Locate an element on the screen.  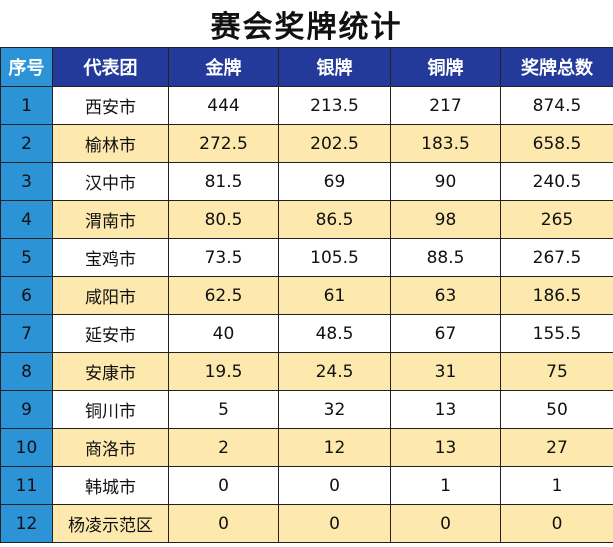
cell-gold: 62.5 is located at coordinates (223, 295).